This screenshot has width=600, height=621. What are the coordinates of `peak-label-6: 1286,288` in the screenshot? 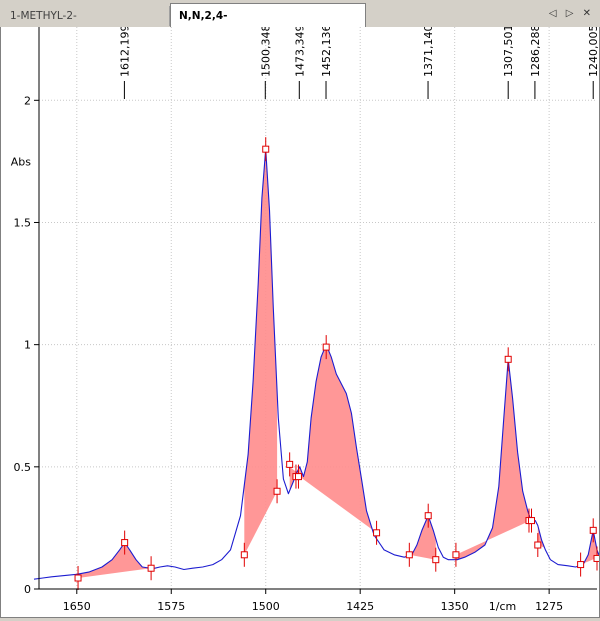 It's located at (535, 52).